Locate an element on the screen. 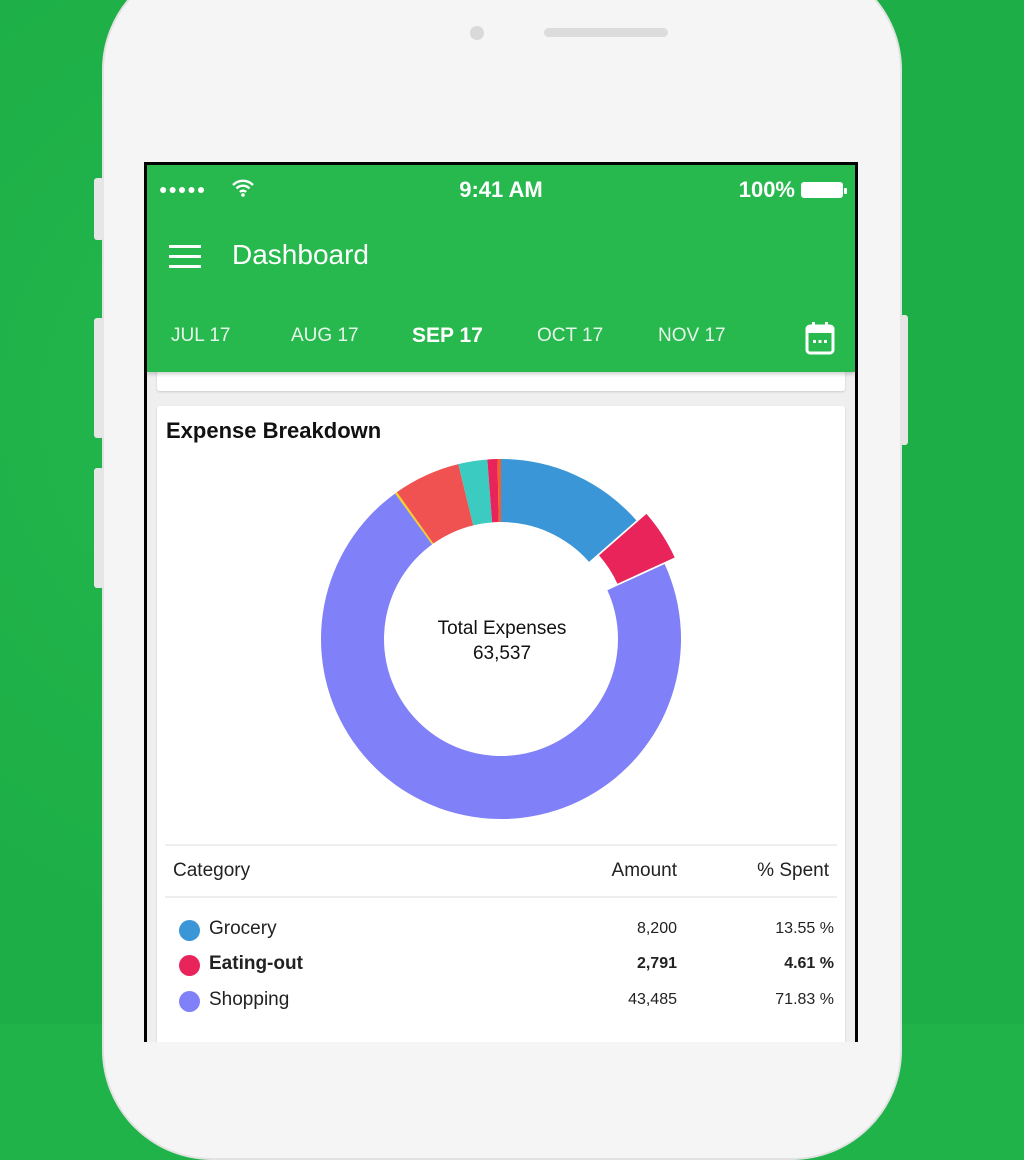 The image size is (1024, 1160). tab-sep-17: SEP 17 is located at coordinates (447, 335).